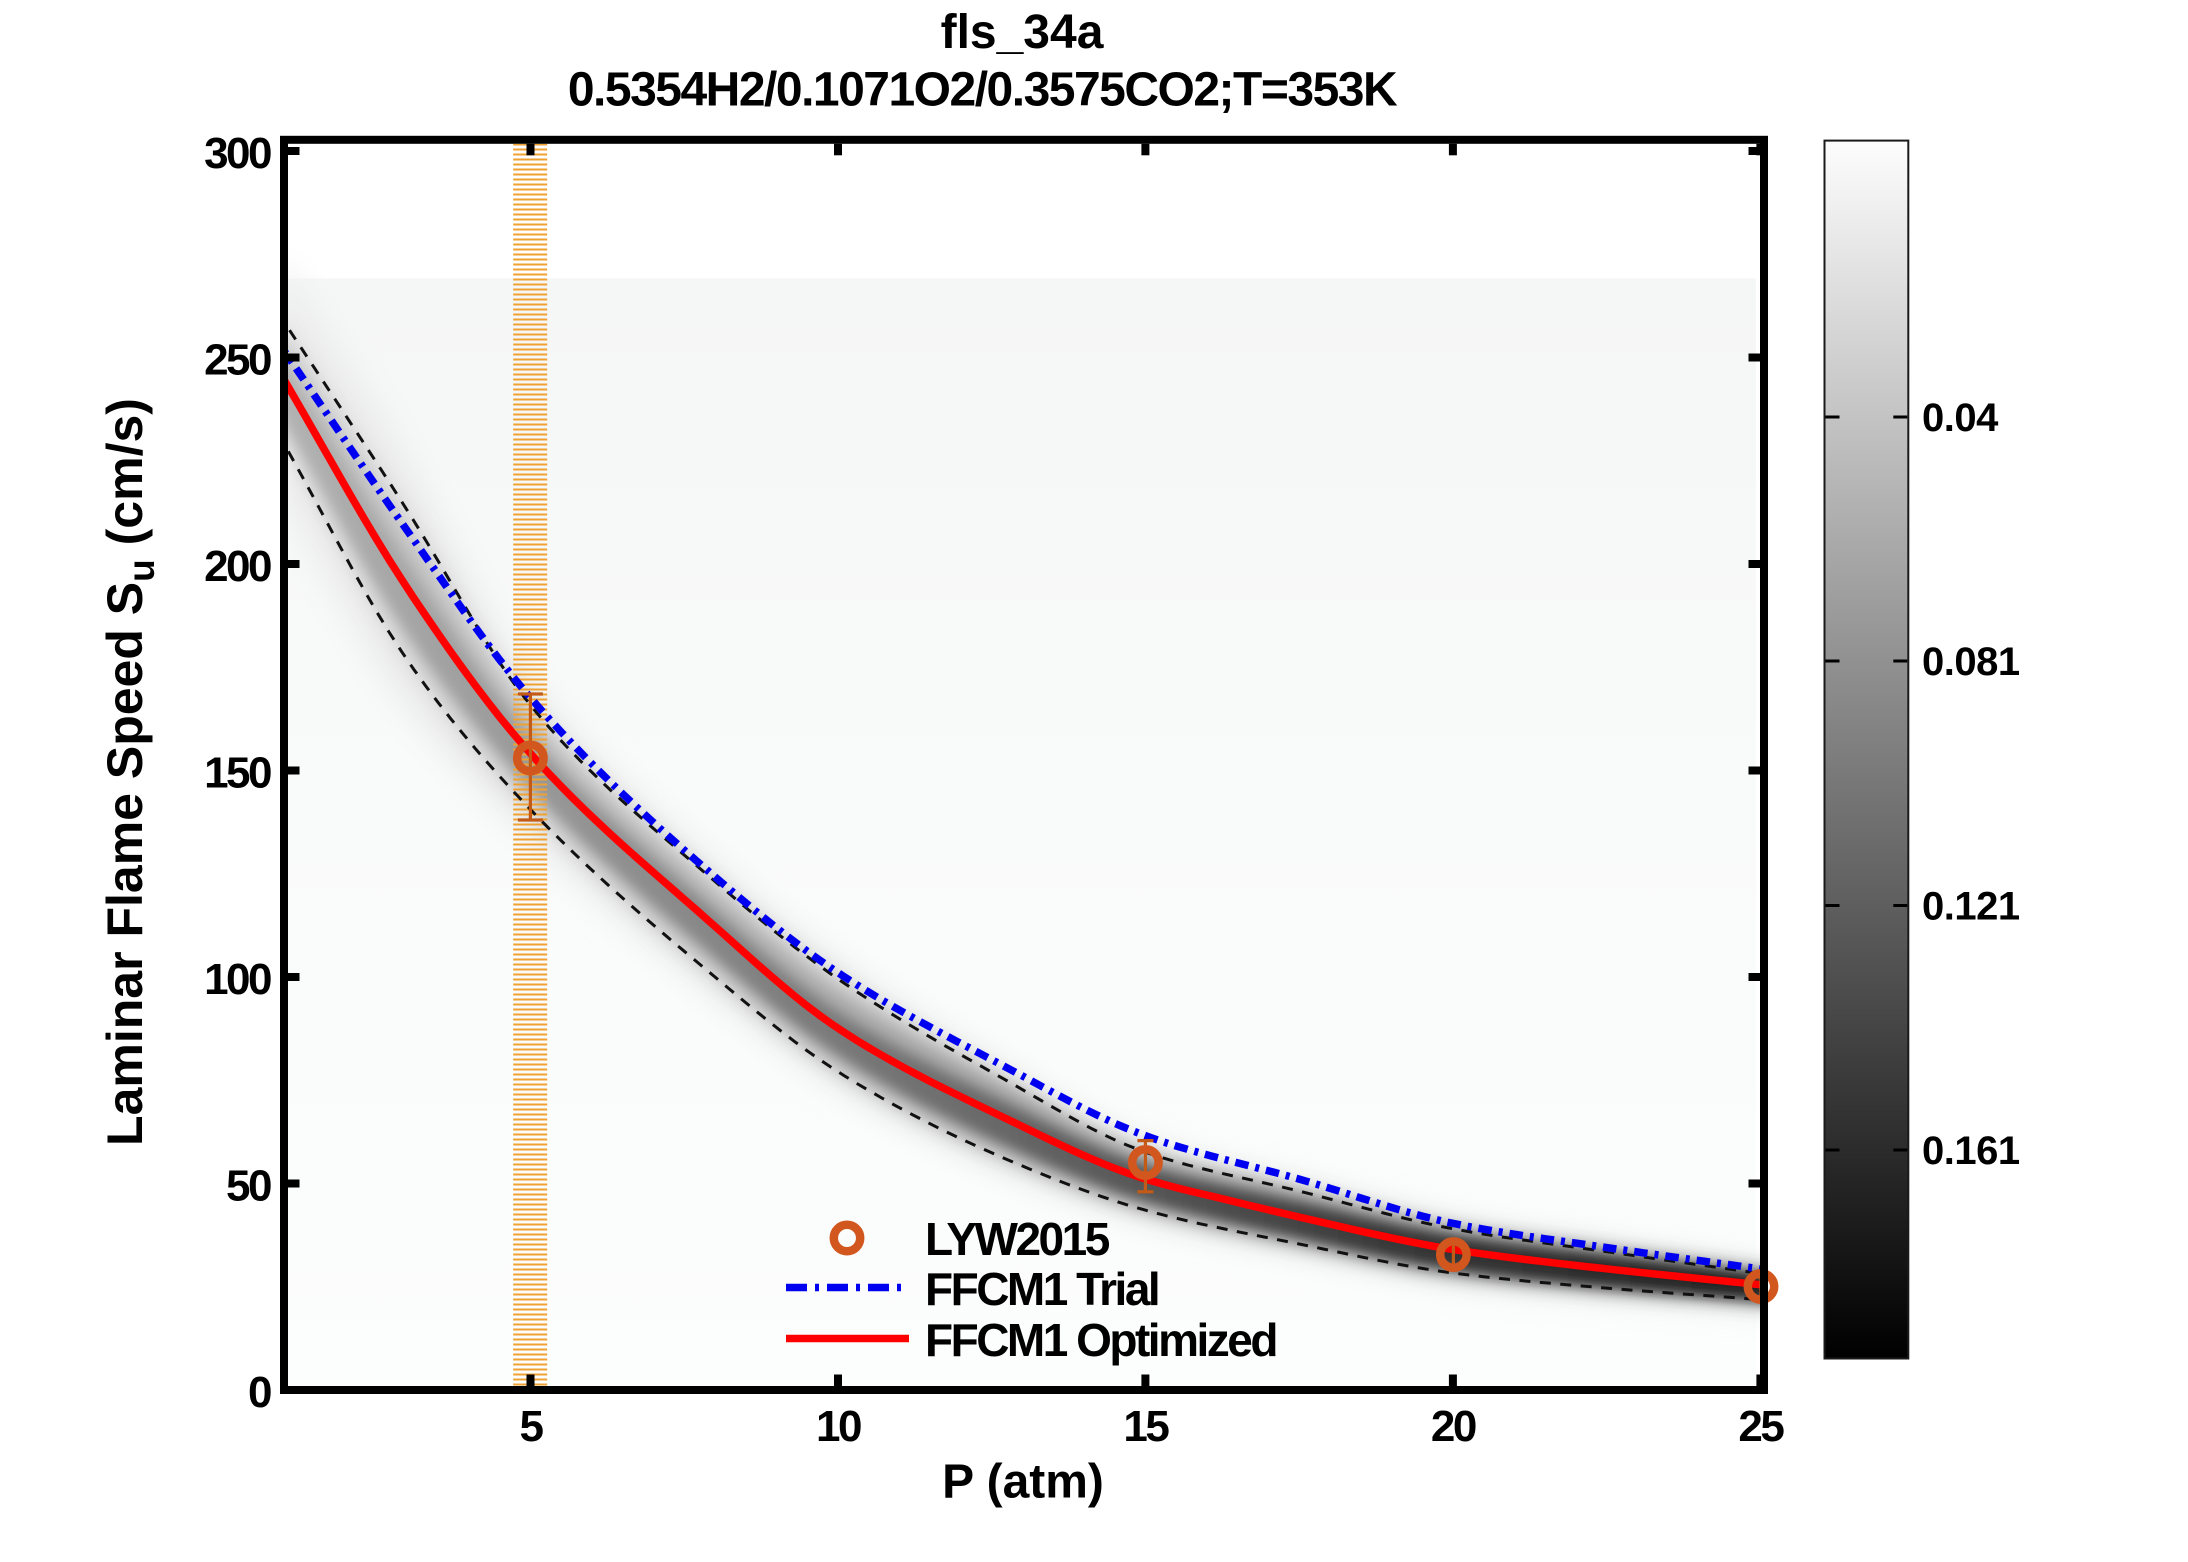 The image size is (2188, 1562). I want to click on svg-text: 5, so click(532, 1426).